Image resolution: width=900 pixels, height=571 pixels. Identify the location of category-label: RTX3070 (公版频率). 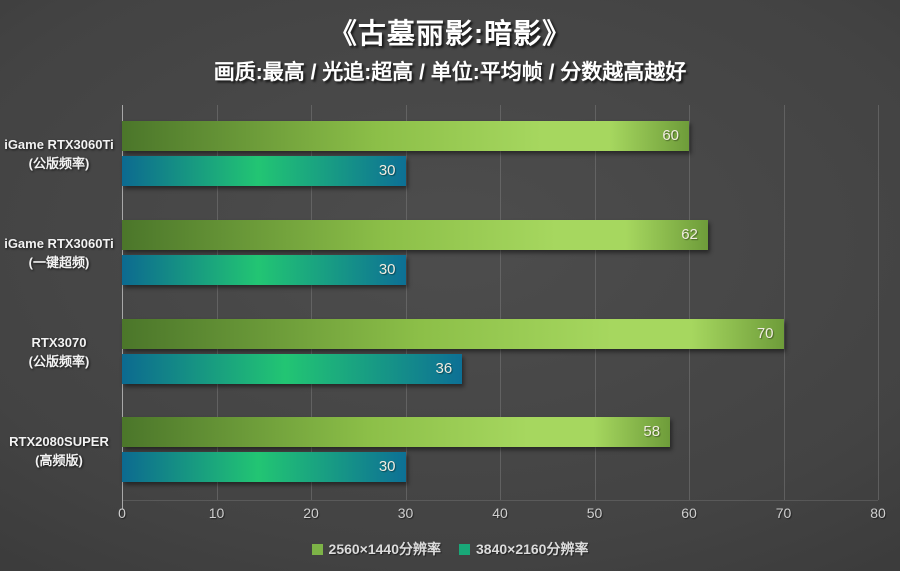
(59, 352).